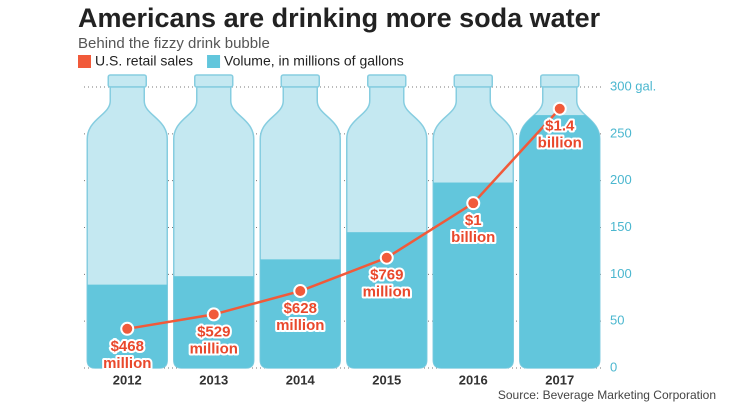 The width and height of the screenshot is (729, 410). I want to click on source: Source: Beverage Marketing Corporation, so click(607, 395).